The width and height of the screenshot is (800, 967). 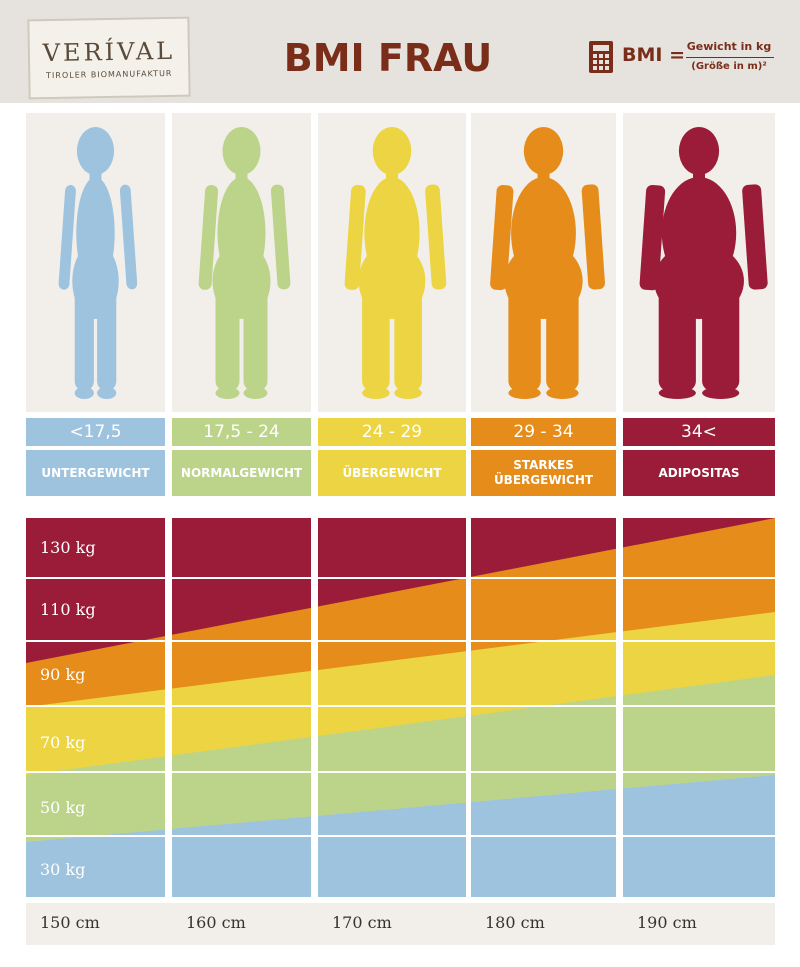 What do you see at coordinates (699, 432) in the screenshot?
I see `range-label: 34<` at bounding box center [699, 432].